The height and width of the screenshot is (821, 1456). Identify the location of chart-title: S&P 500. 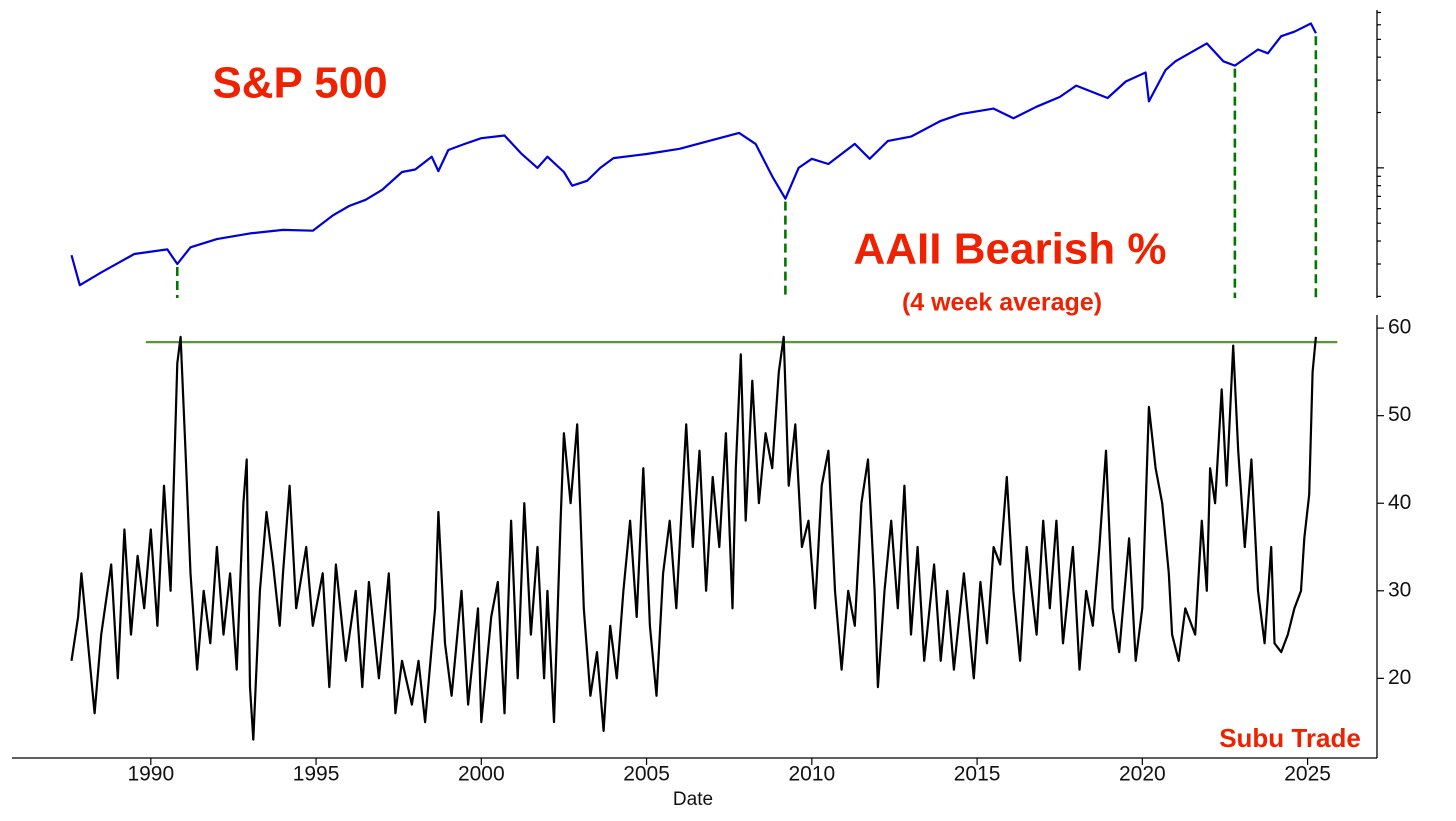
(299, 83).